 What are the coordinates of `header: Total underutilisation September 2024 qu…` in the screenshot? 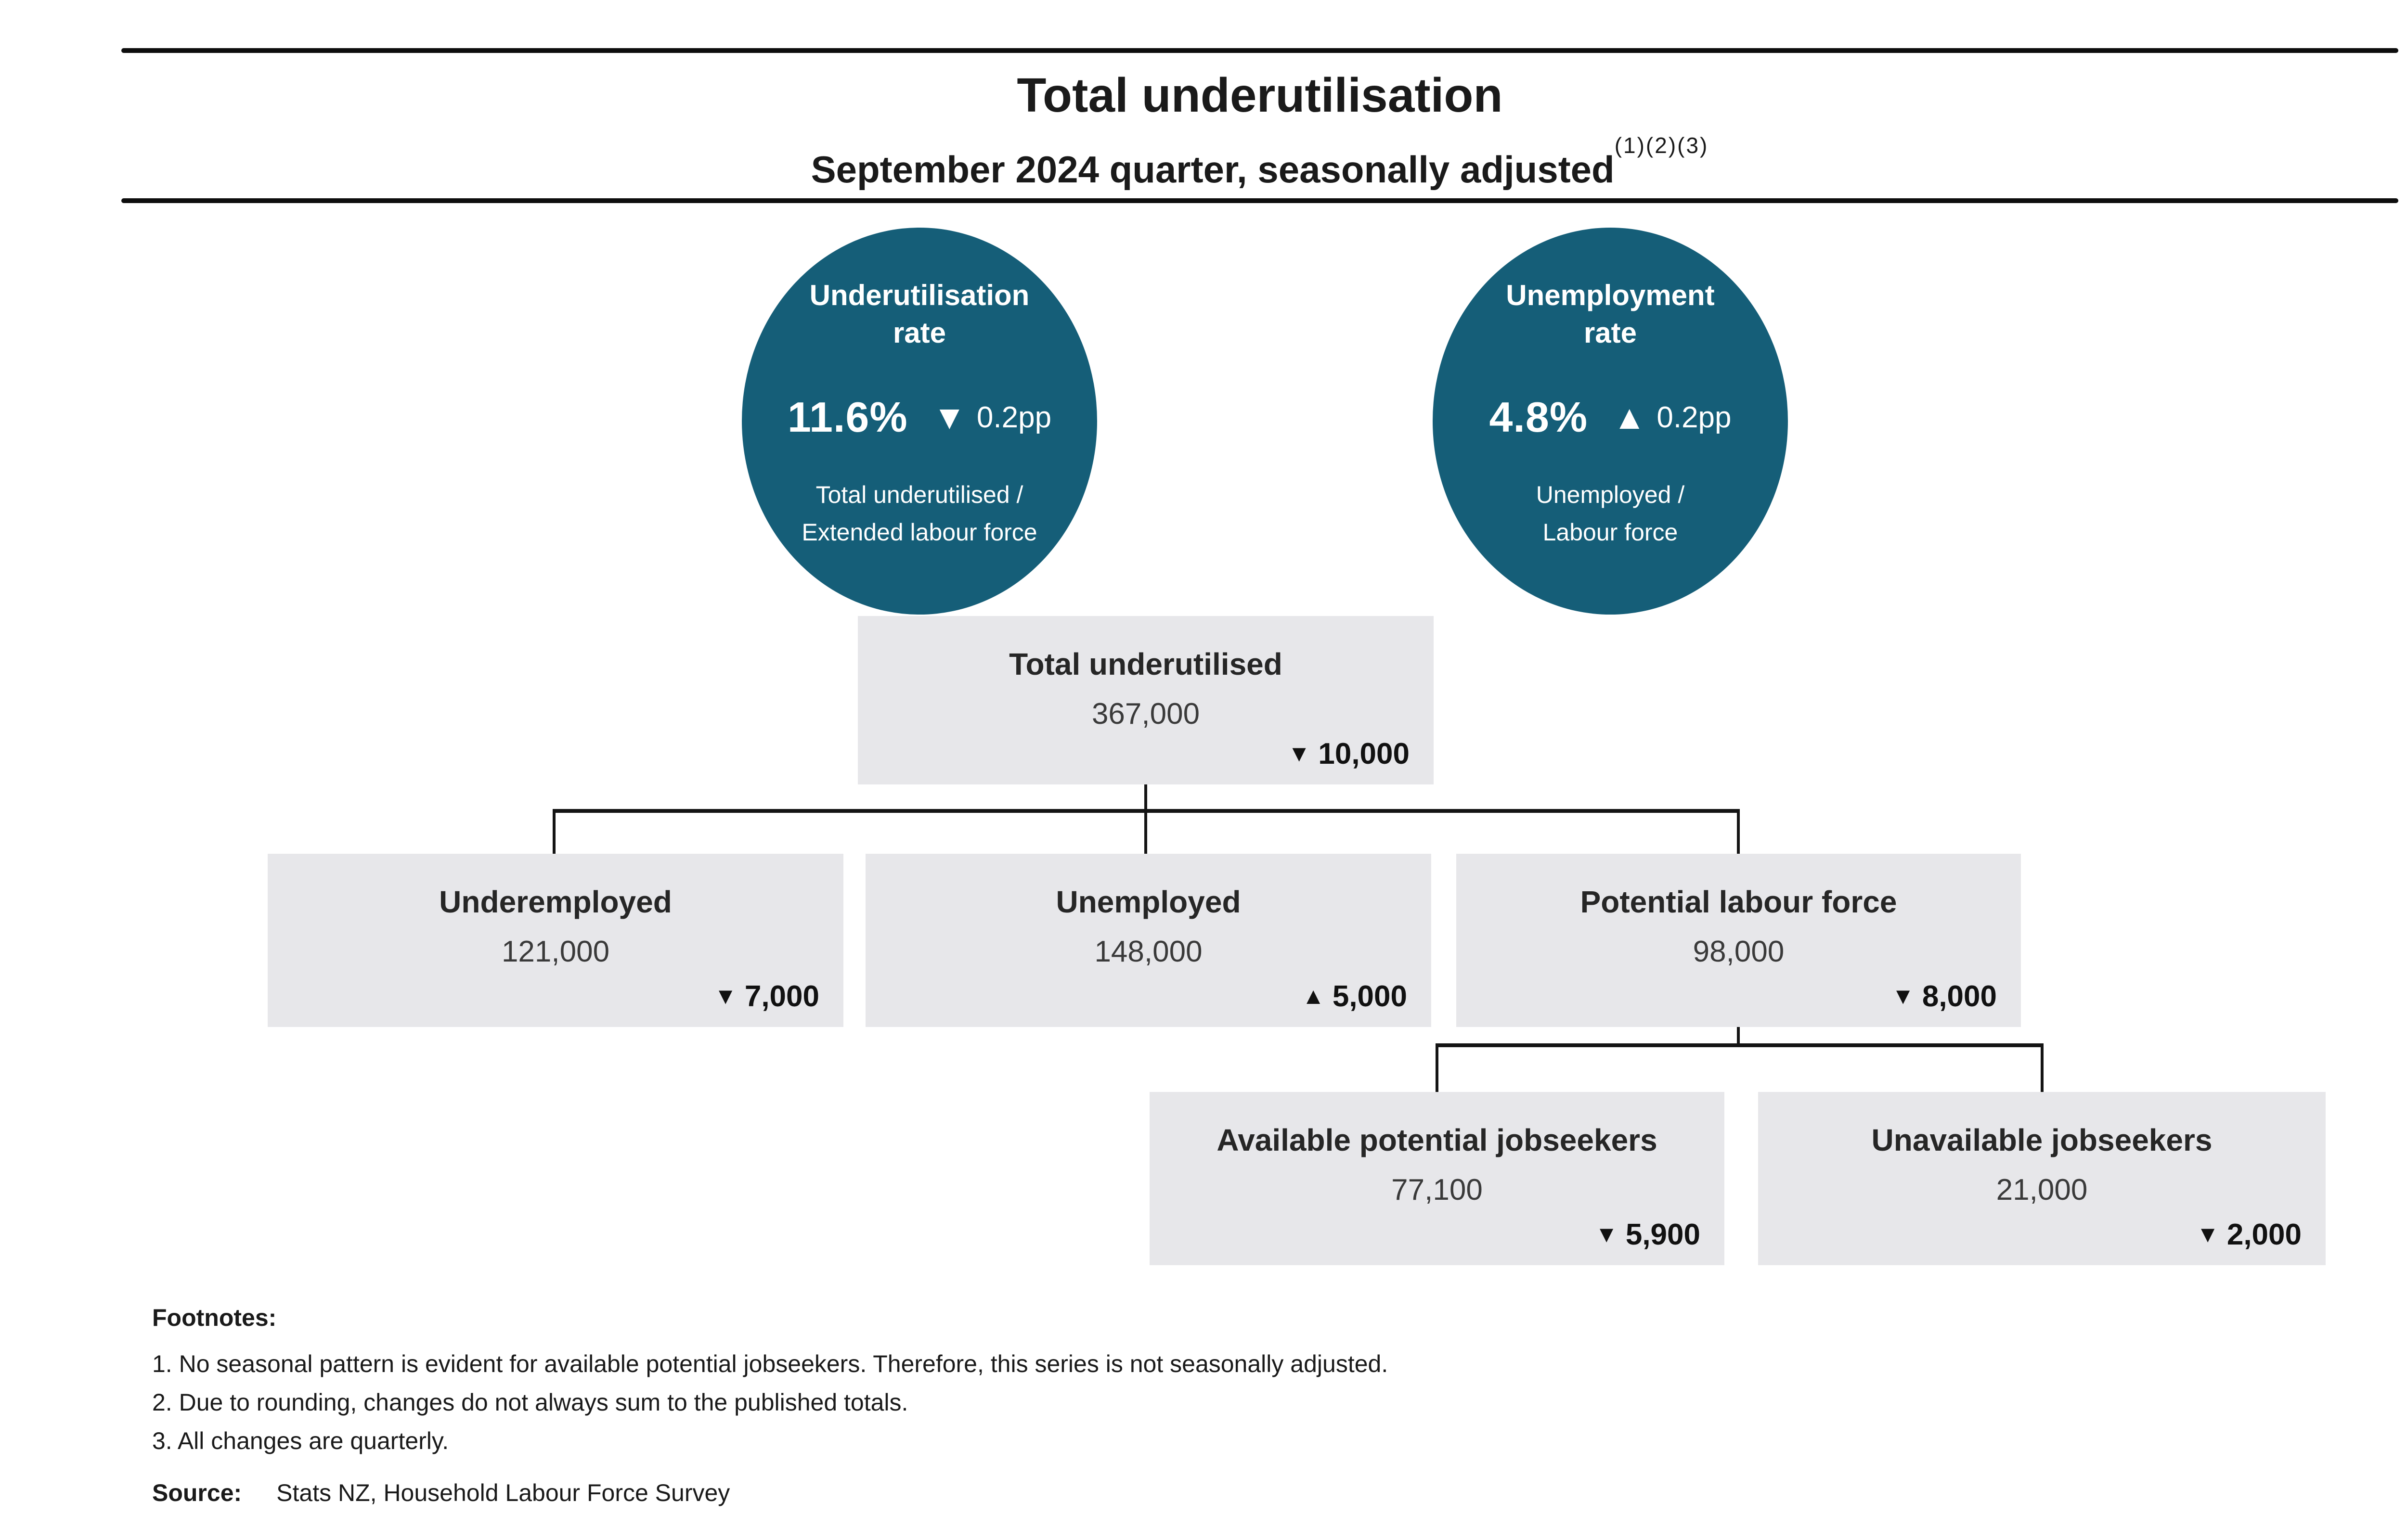 It's located at (1259, 130).